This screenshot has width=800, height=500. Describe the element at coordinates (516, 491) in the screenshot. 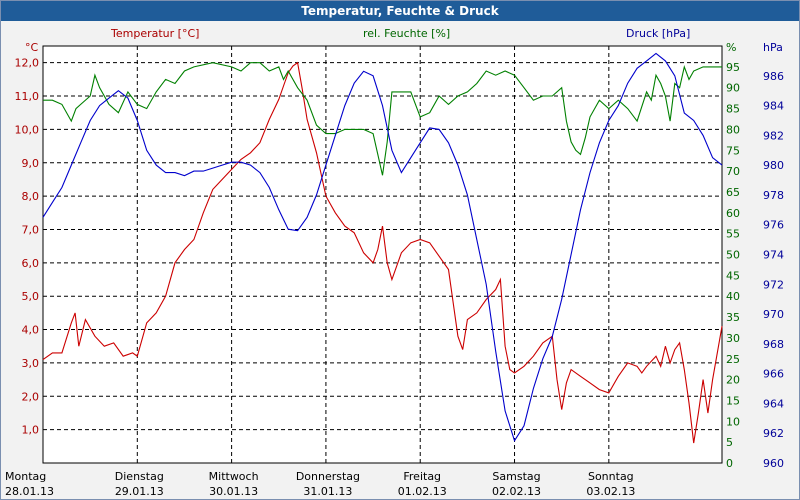

I see `date-label: 02.02.13` at that location.